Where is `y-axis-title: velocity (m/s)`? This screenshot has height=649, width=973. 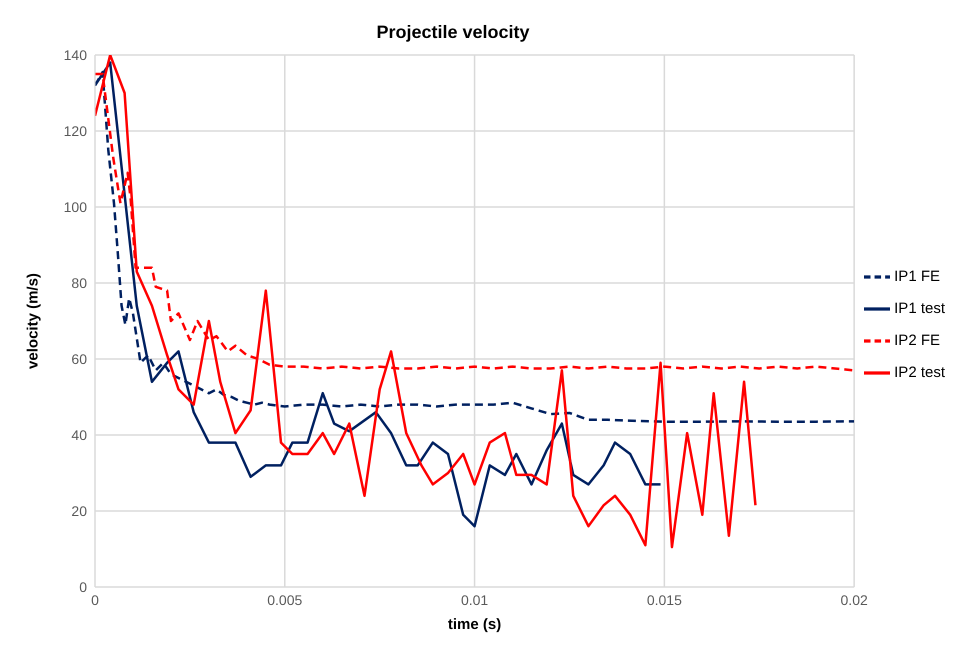
y-axis-title: velocity (m/s) is located at coordinates (33, 321).